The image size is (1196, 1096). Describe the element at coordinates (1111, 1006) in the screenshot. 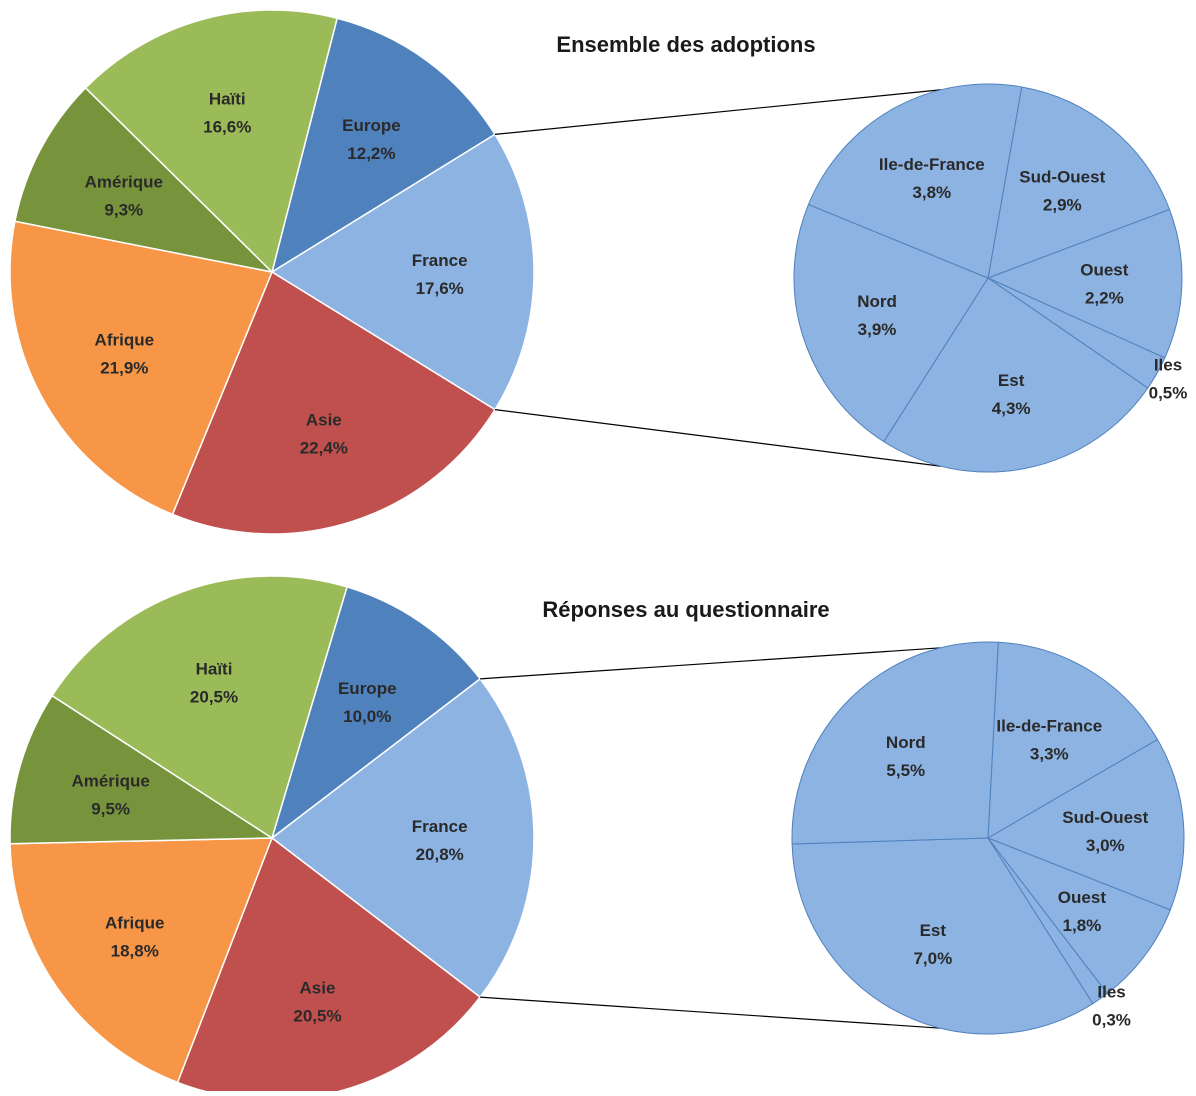

I see `slice-label-sub-iles-questionnaire: Iles 0,3%` at that location.